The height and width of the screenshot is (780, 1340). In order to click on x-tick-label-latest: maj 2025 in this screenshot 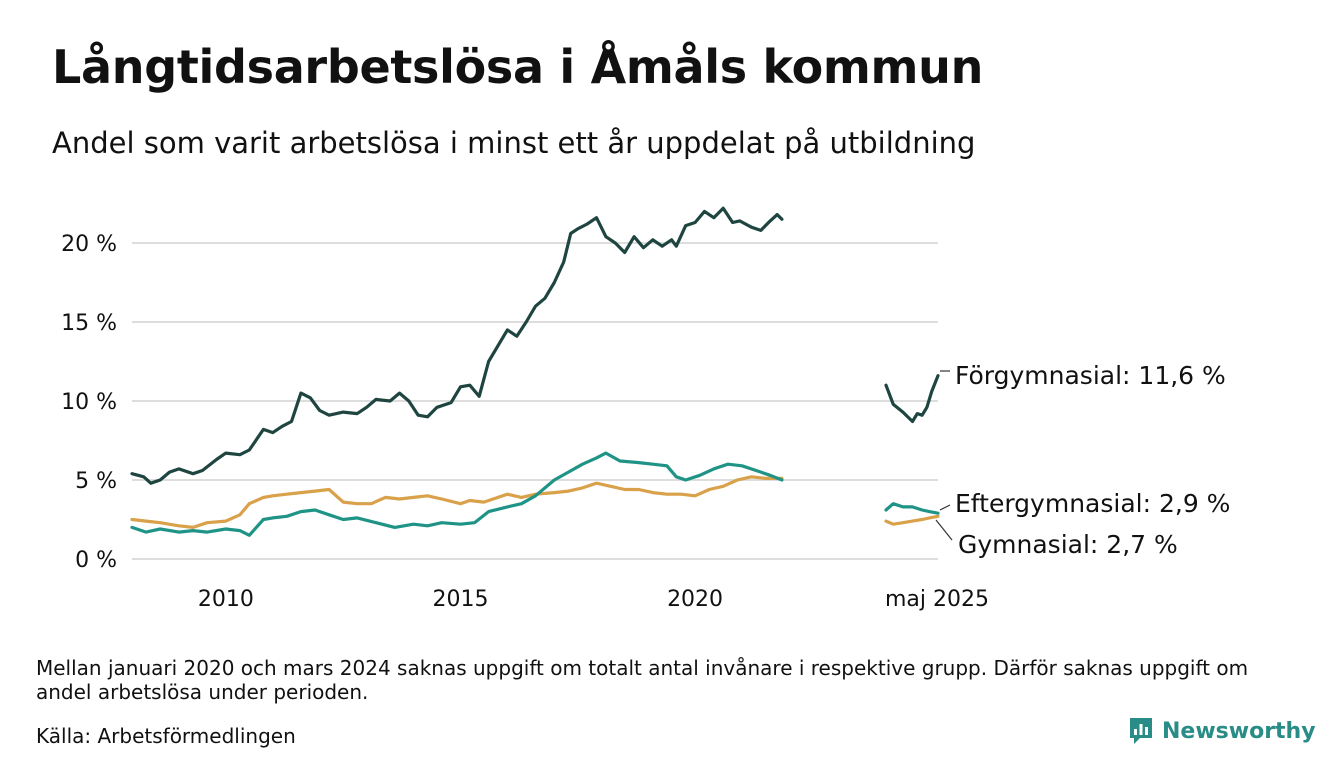, I will do `click(937, 599)`.